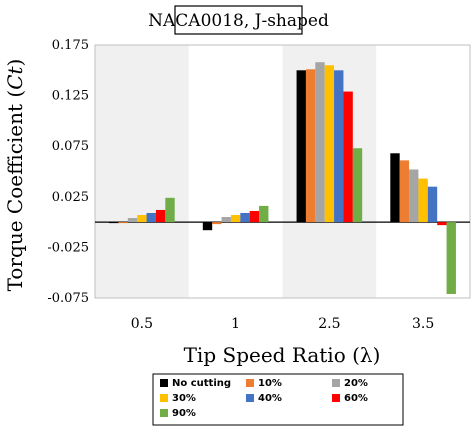 The height and width of the screenshot is (429, 474). What do you see at coordinates (442, 224) in the screenshot?
I see `bar-3.5-60-` at bounding box center [442, 224].